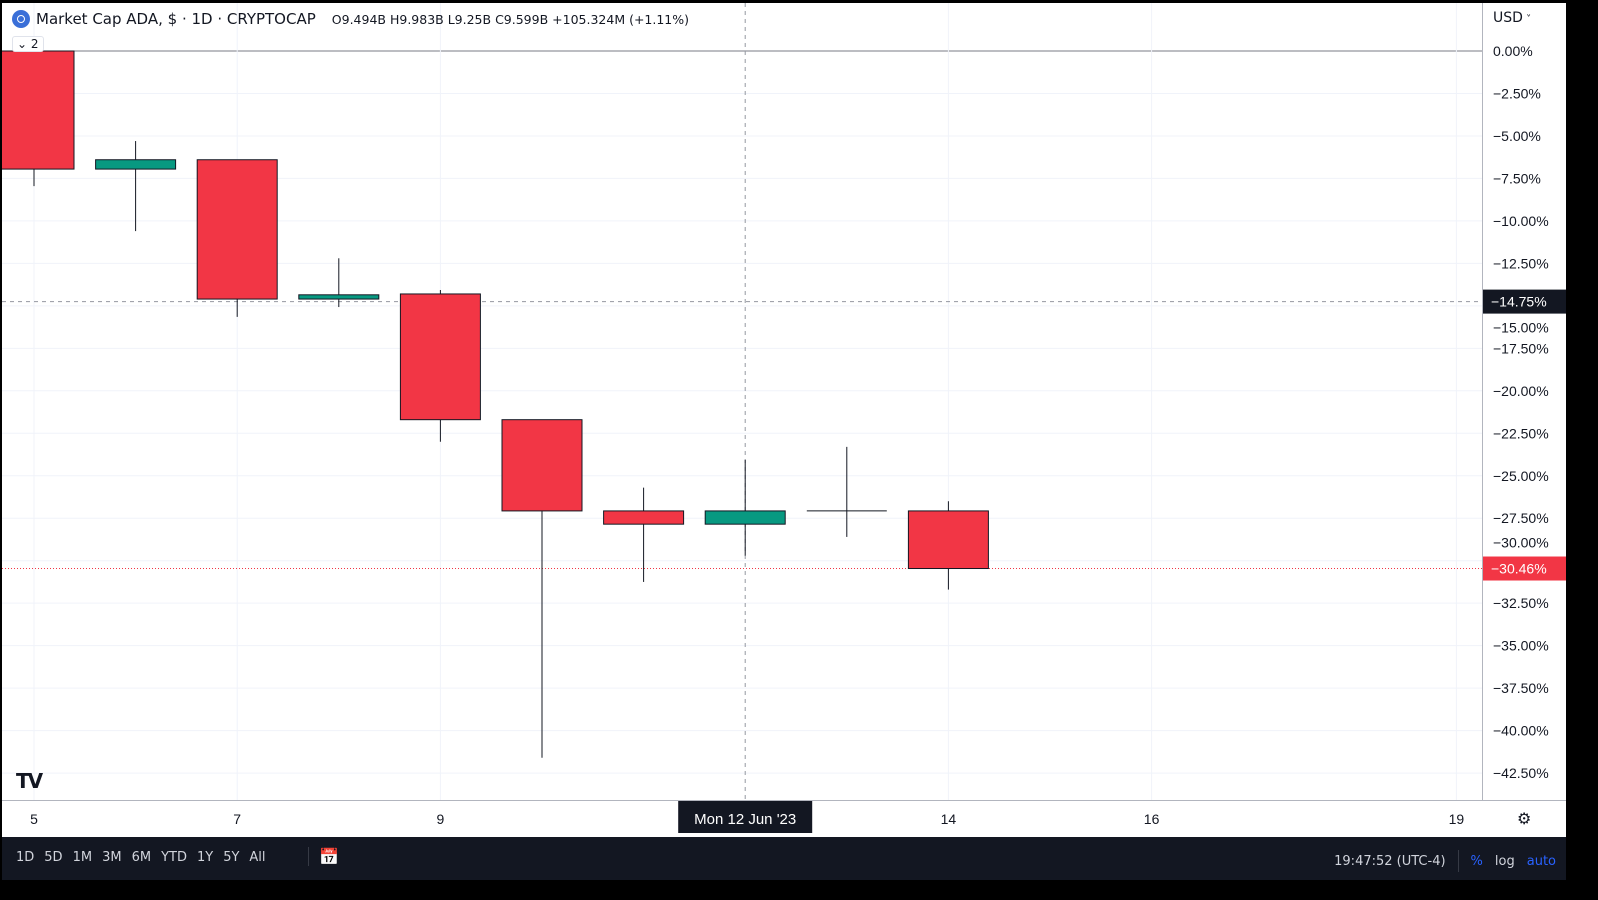  I want to click on range-button-6m: 6M, so click(141, 857).